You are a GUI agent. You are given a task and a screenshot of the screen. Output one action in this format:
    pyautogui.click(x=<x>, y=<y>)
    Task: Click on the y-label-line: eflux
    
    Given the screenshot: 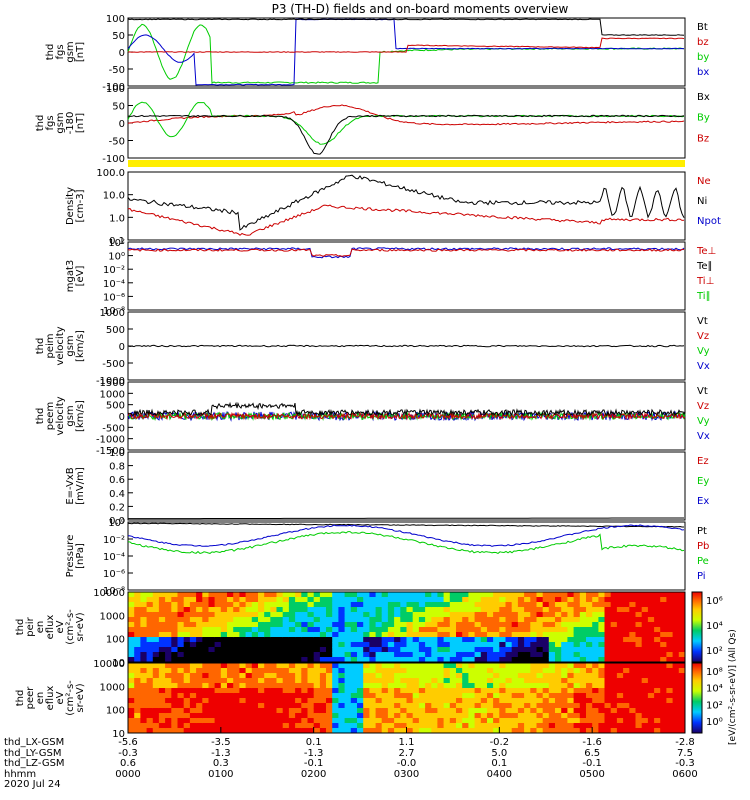 What is the action you would take?
    pyautogui.click(x=50, y=627)
    